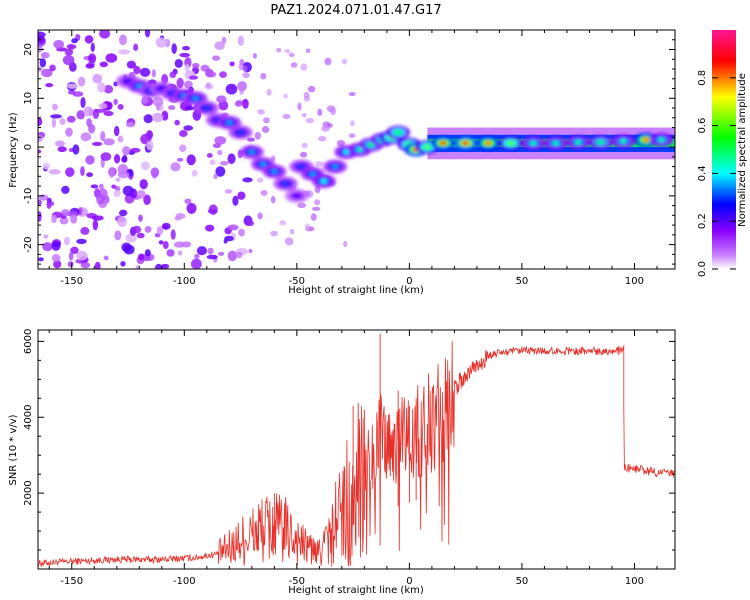  What do you see at coordinates (634, 281) in the screenshot?
I see `x-tick-label: 100` at bounding box center [634, 281].